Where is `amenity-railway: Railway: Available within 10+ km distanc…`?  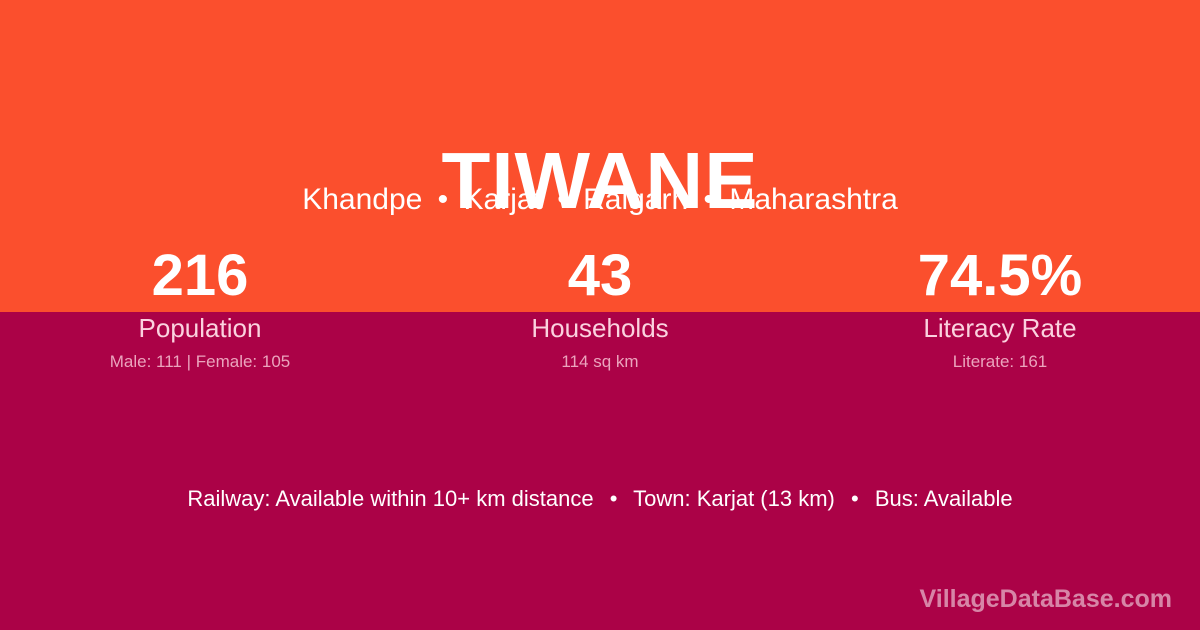 amenity-railway: Railway: Available within 10+ km distanc… is located at coordinates (390, 498).